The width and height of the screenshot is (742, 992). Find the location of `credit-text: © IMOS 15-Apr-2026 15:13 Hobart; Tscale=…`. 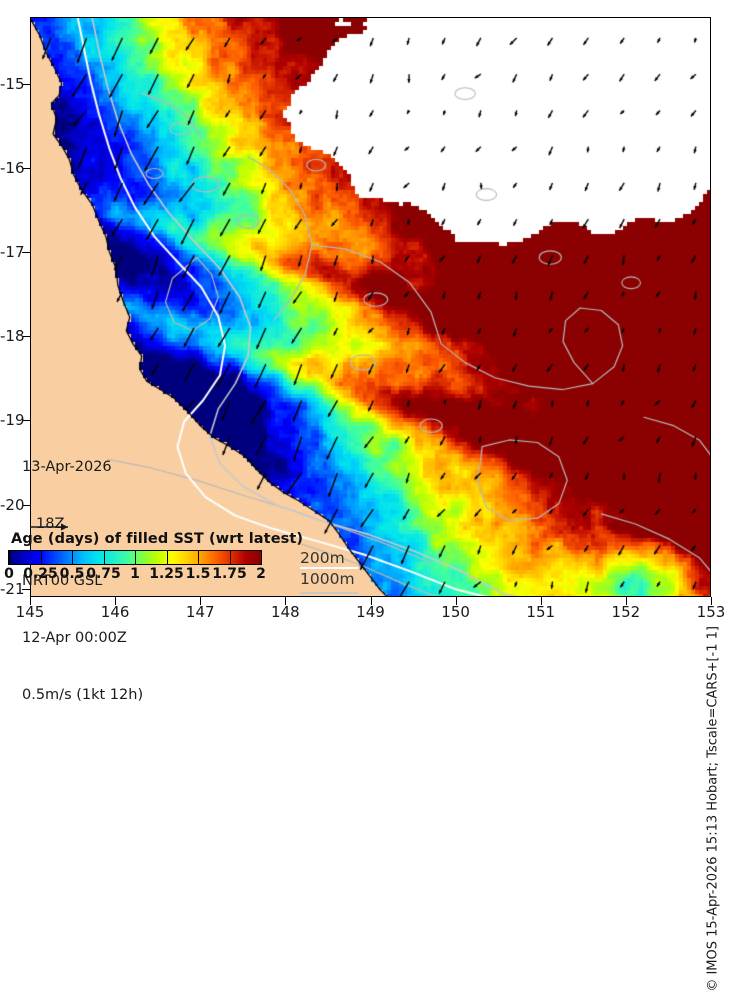

credit-text: © IMOS 15-Apr-2026 15:13 Hobart; Tscale=… is located at coordinates (713, 809).